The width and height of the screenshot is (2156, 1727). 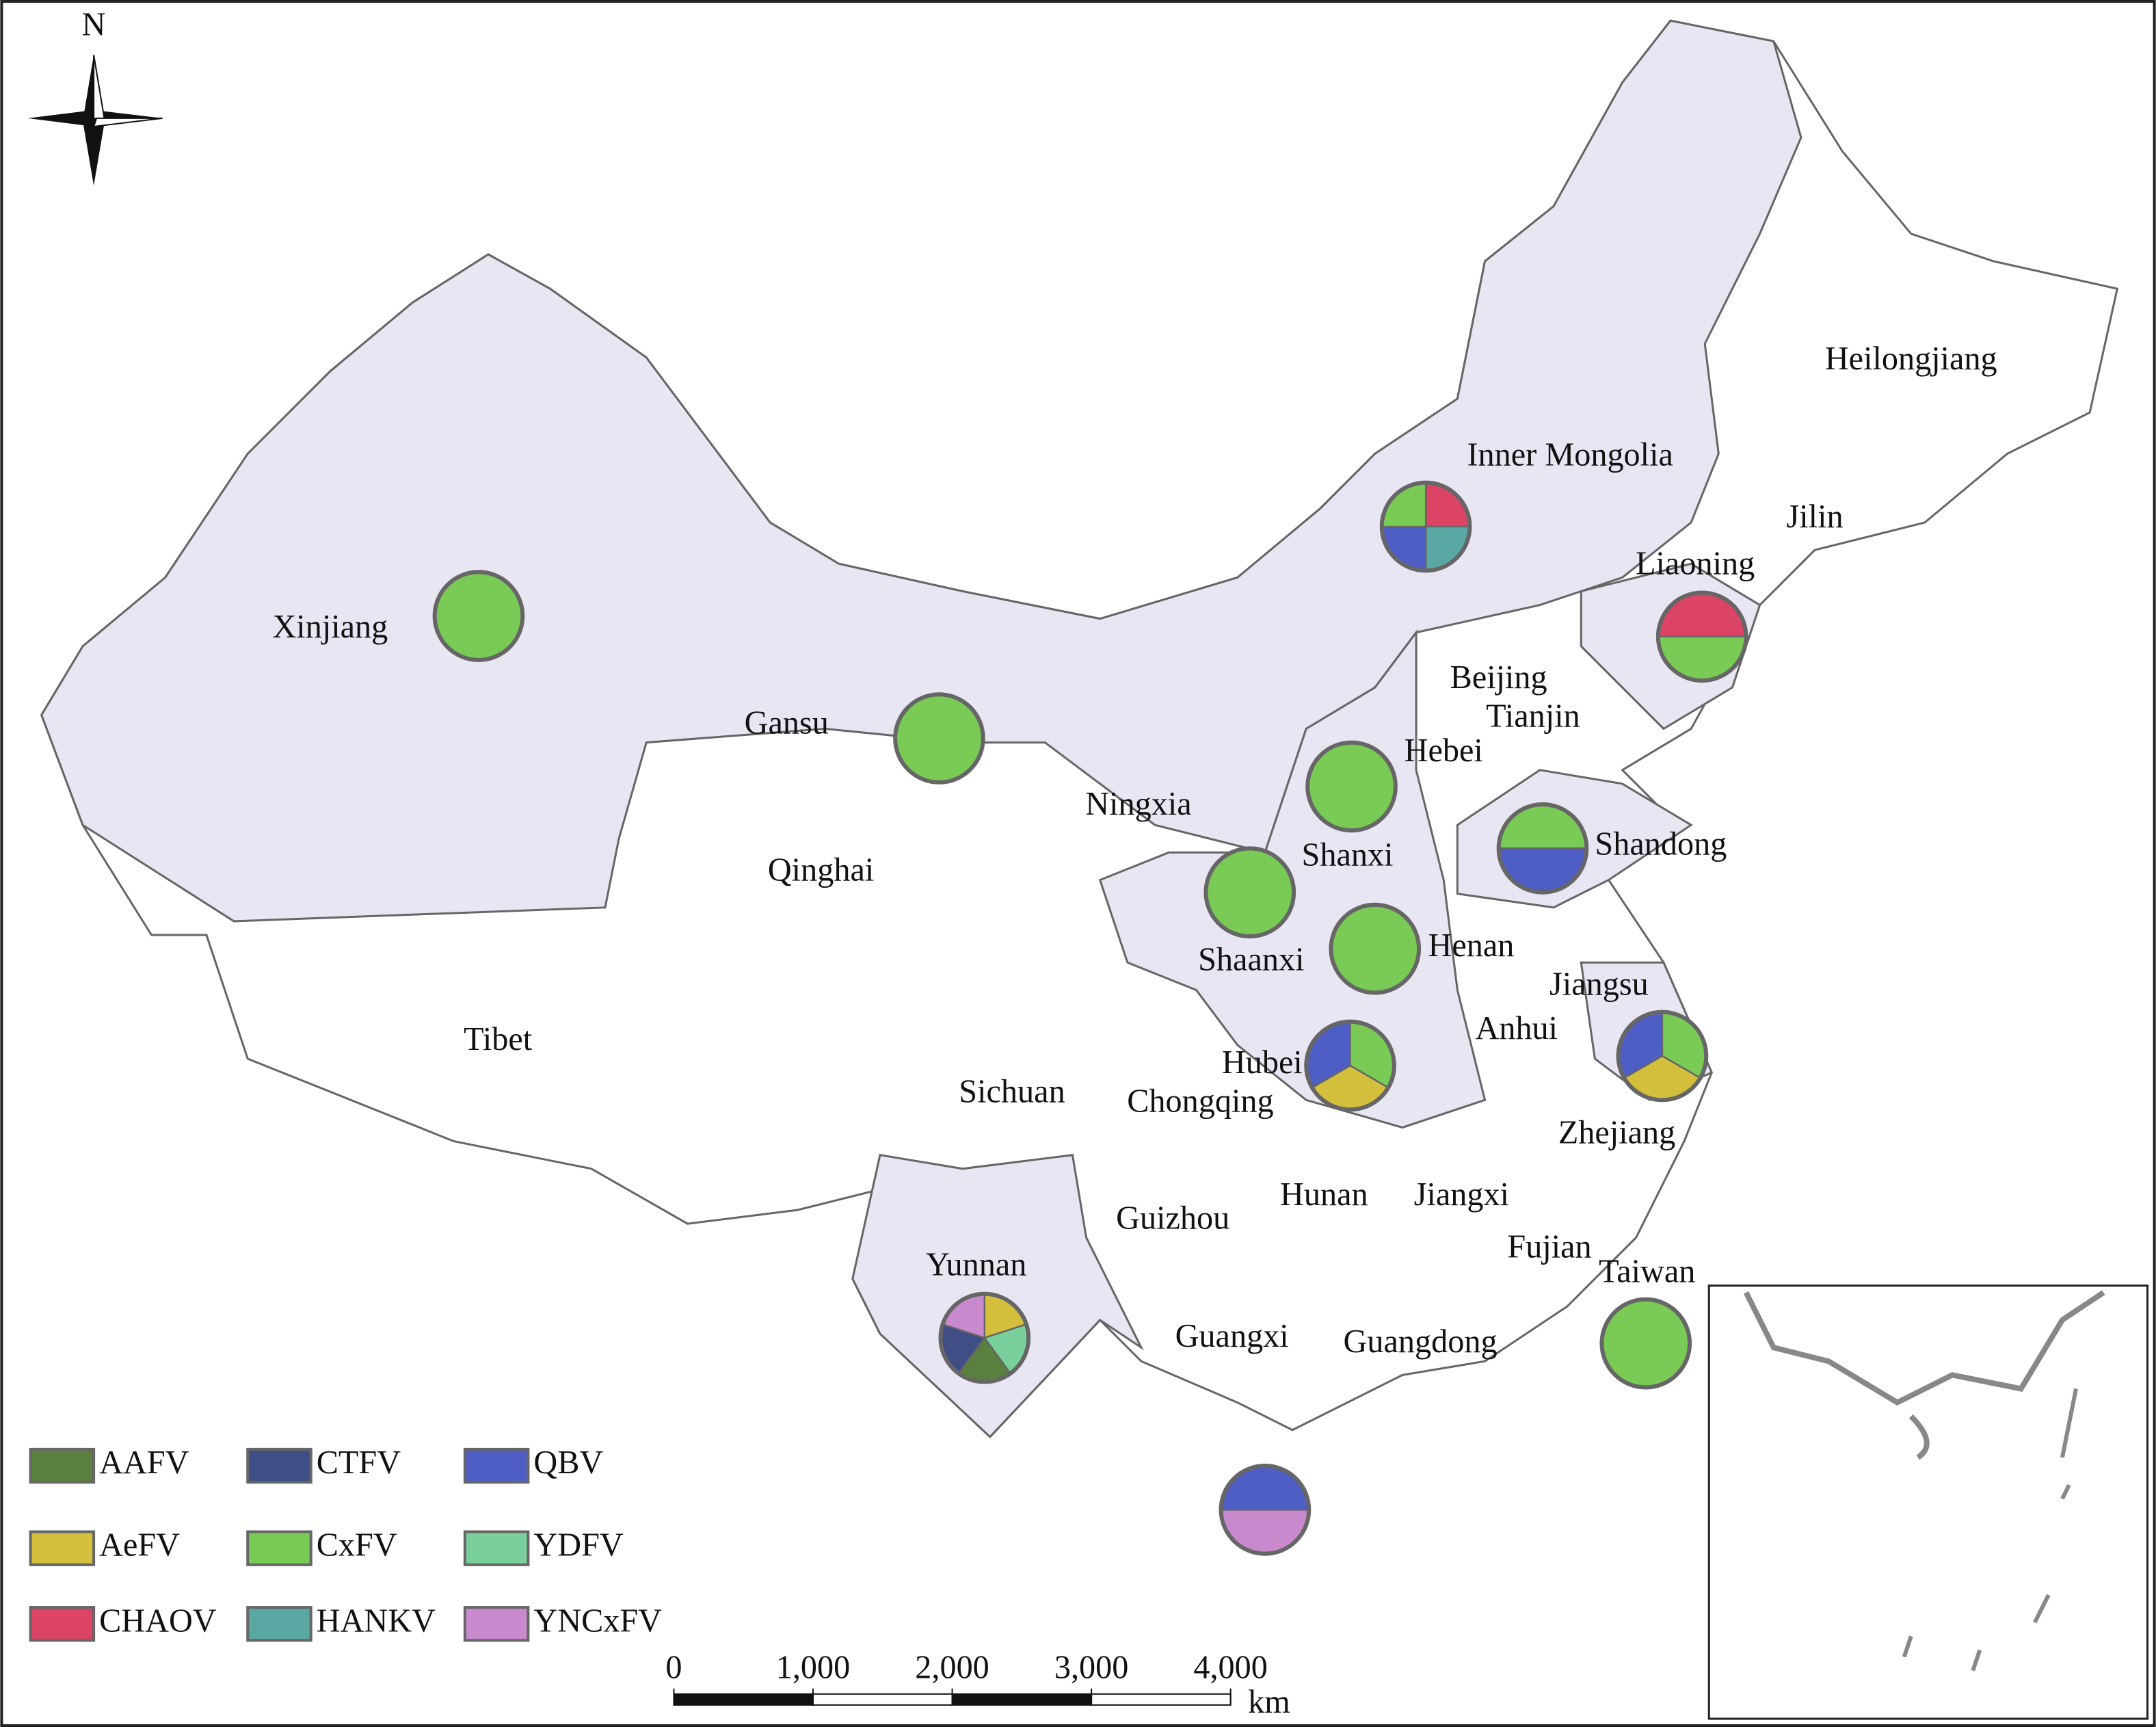 I want to click on province-label: Heilongjiang, so click(x=1911, y=359).